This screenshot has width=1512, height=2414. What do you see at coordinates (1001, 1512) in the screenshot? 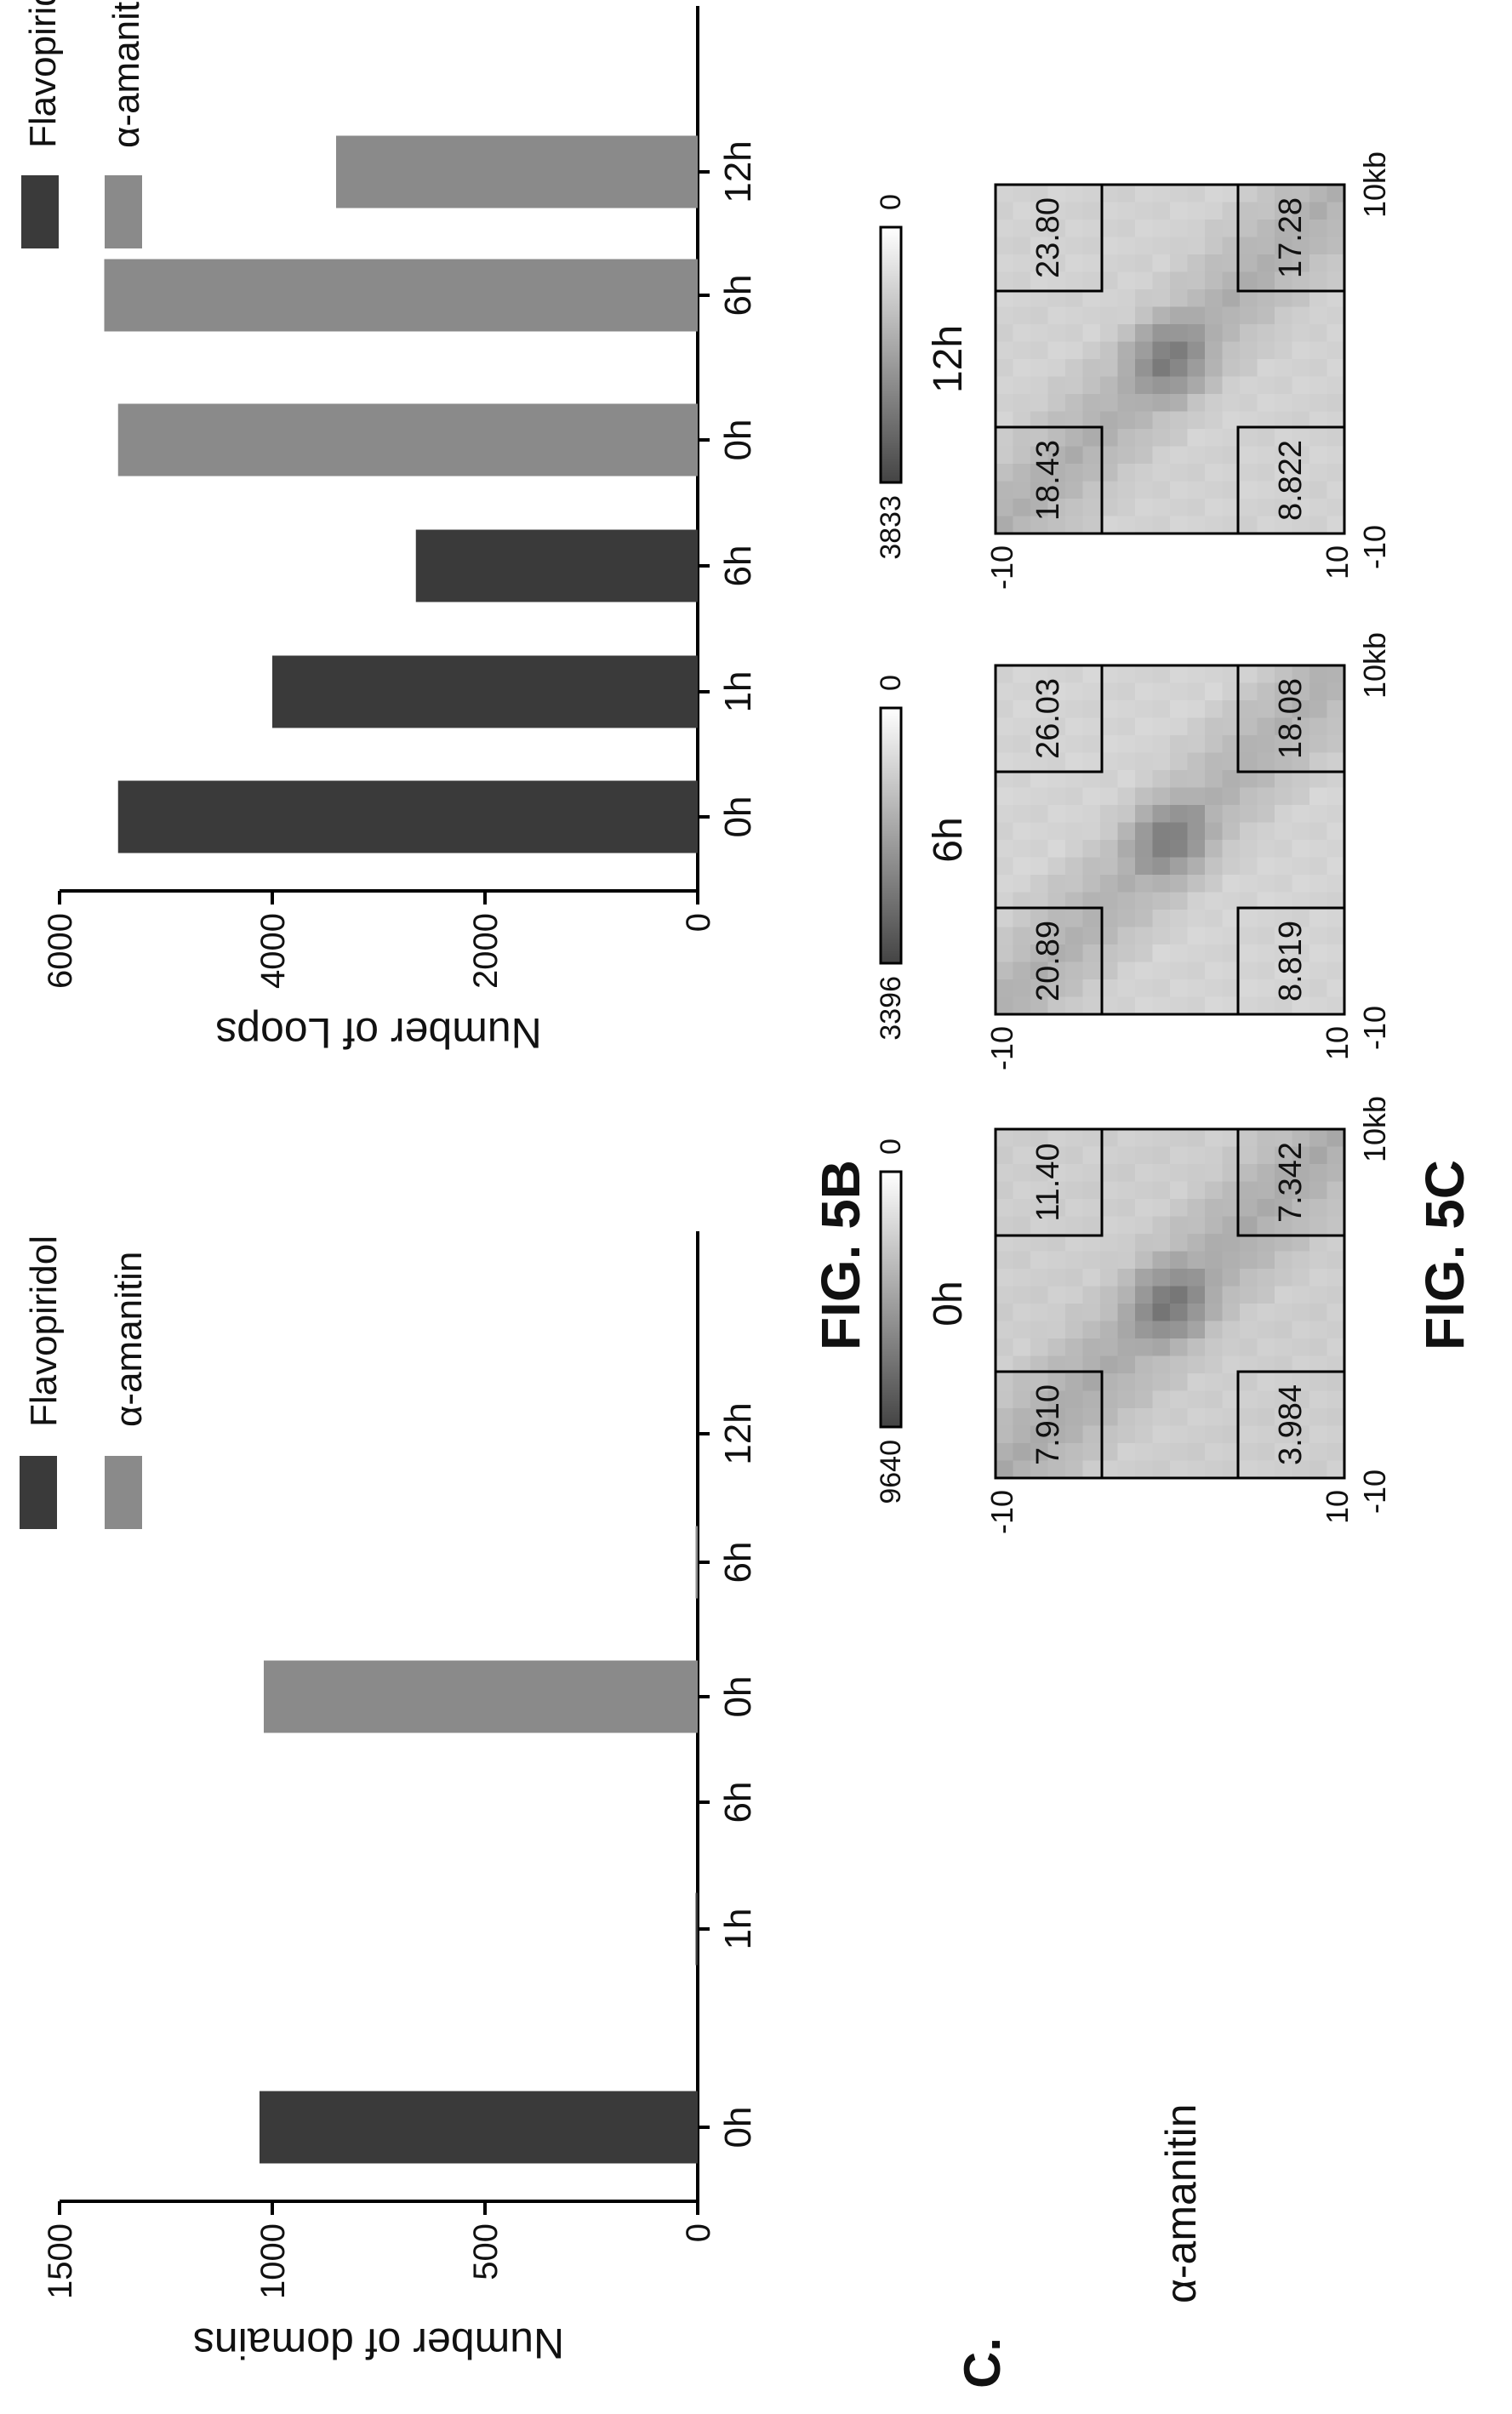
I see `axis-tick-start: -10` at bounding box center [1001, 1512].